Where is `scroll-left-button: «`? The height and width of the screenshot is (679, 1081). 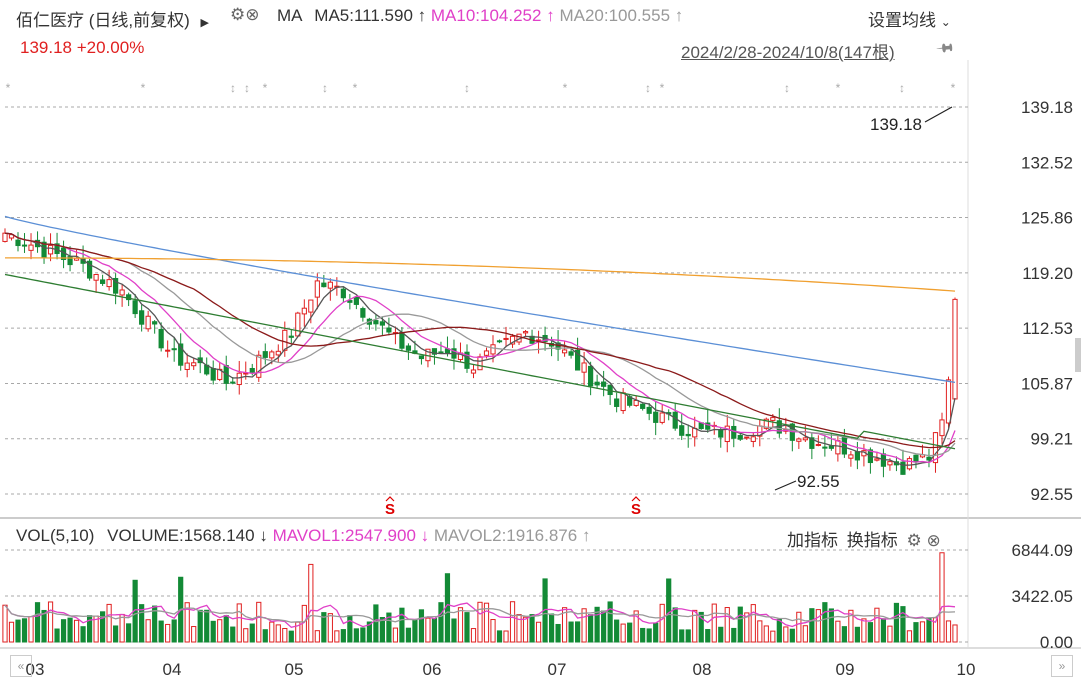
scroll-left-button: « is located at coordinates (21, 666).